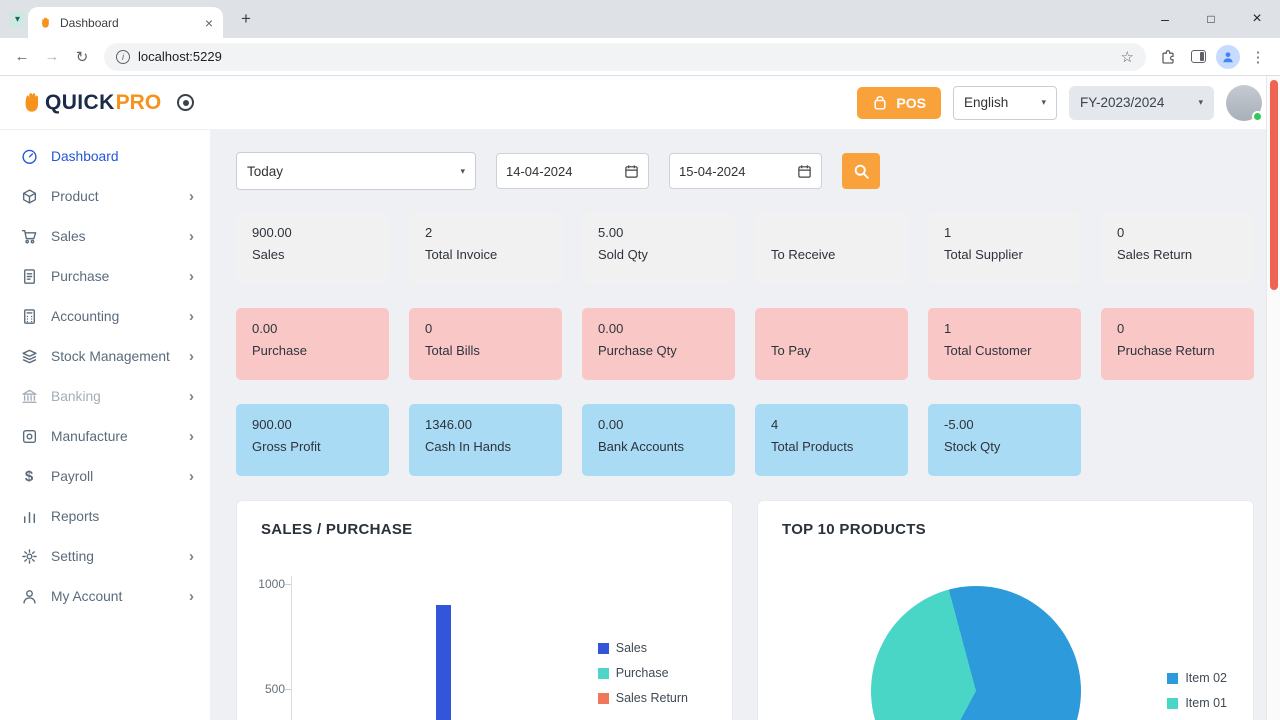 The width and height of the screenshot is (1280, 720). I want to click on scrollbar-thumb, so click(1274, 185).